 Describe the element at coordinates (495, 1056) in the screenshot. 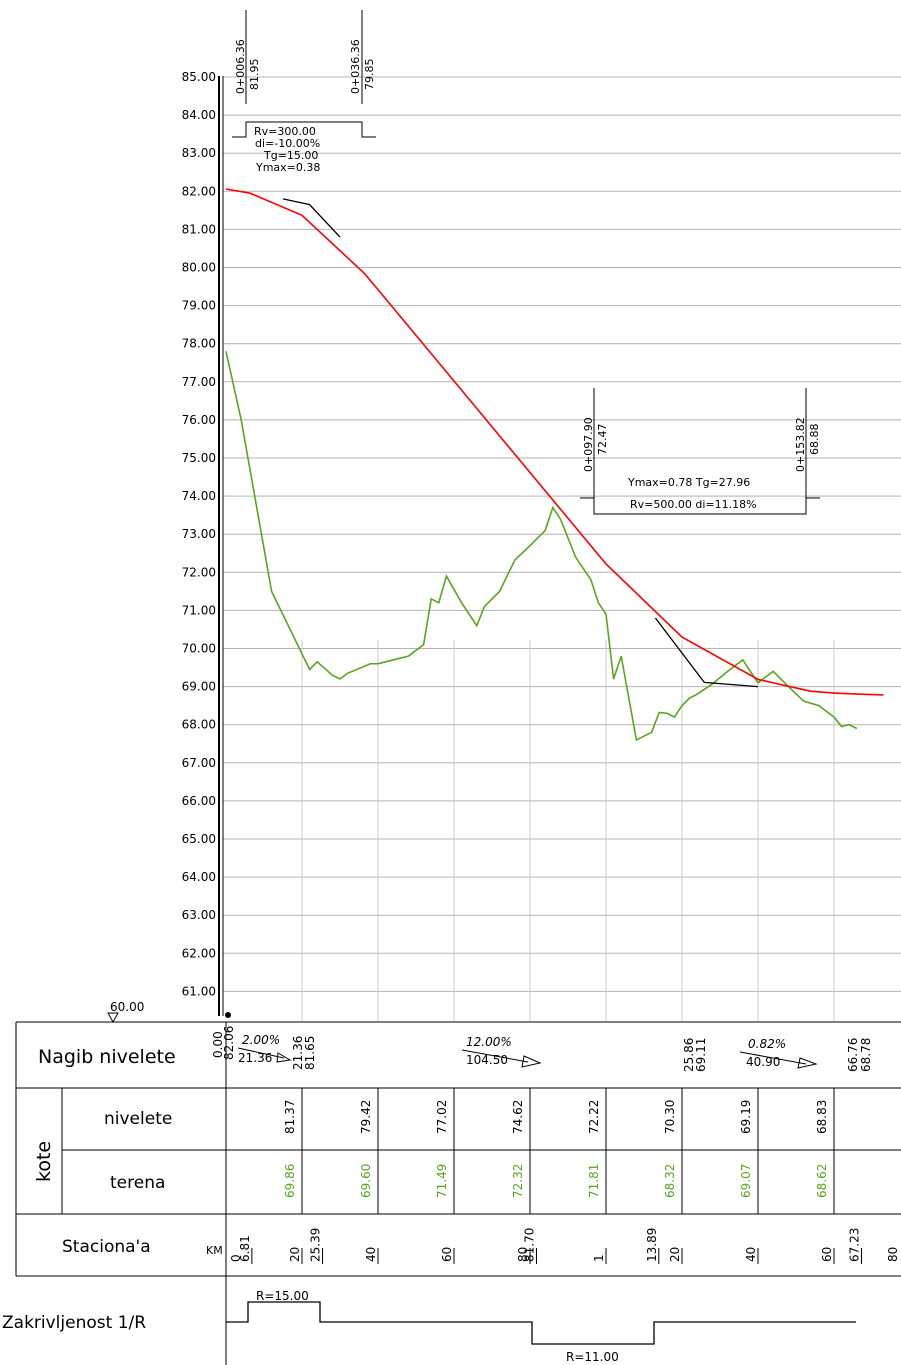

I see `grade2-arrow` at that location.